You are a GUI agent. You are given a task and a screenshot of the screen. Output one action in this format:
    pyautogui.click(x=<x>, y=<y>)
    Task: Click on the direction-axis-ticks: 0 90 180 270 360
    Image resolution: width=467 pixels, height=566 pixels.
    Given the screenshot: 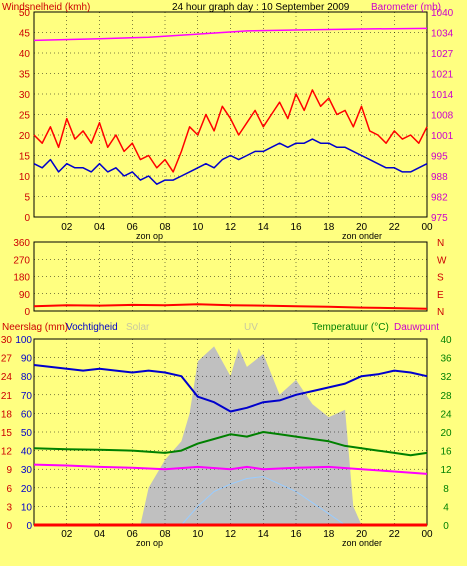 What is the action you would take?
    pyautogui.click(x=21, y=278)
    